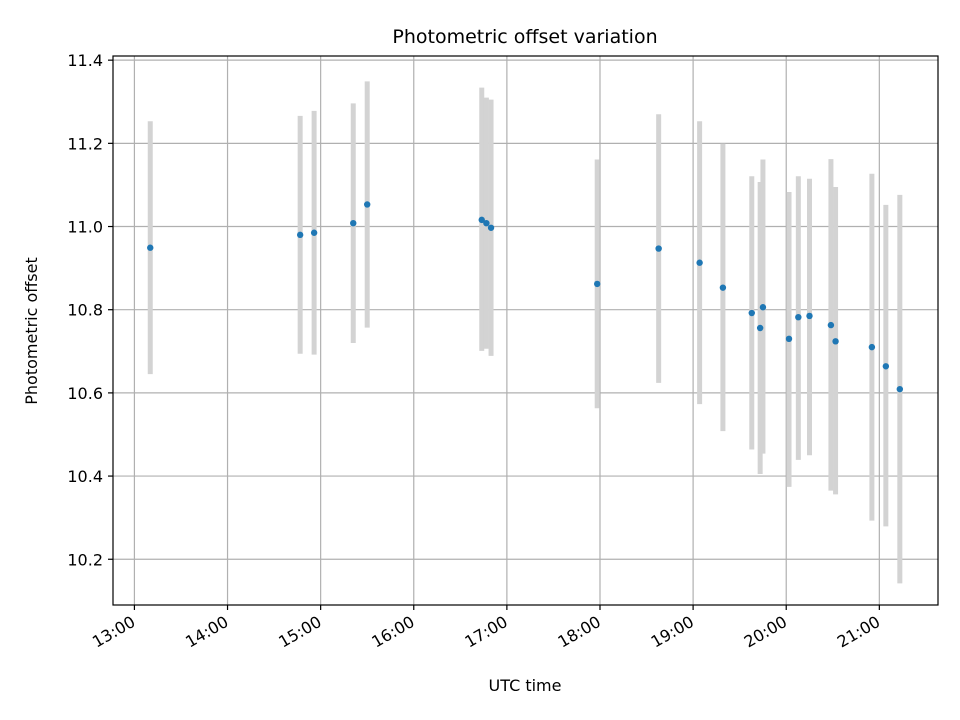 Image resolution: width=960 pixels, height=720 pixels. What do you see at coordinates (85, 310) in the screenshot?
I see `y-tick-label: 10.8` at bounding box center [85, 310].